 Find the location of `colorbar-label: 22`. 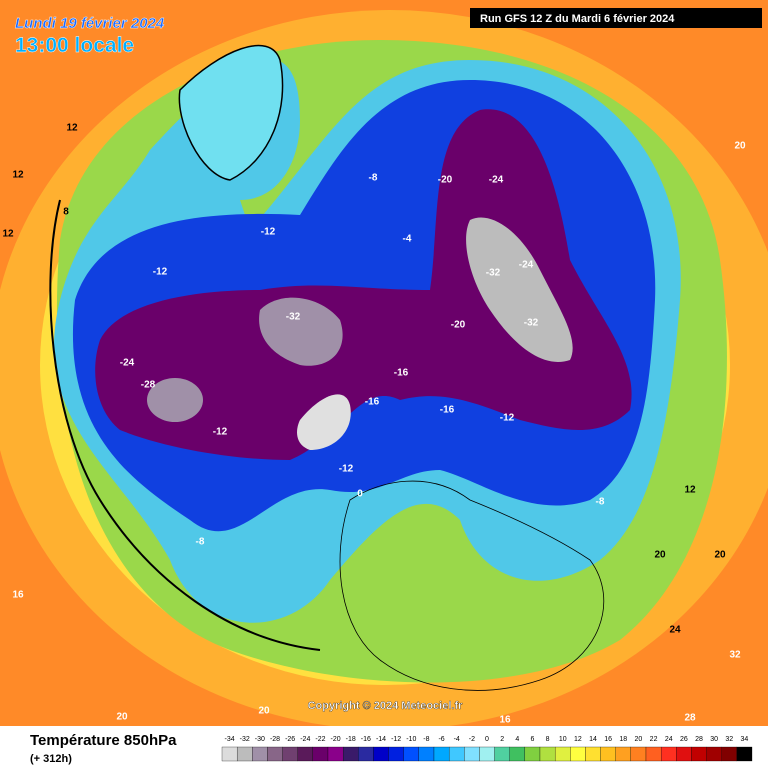

colorbar-label: 22 is located at coordinates (654, 739).